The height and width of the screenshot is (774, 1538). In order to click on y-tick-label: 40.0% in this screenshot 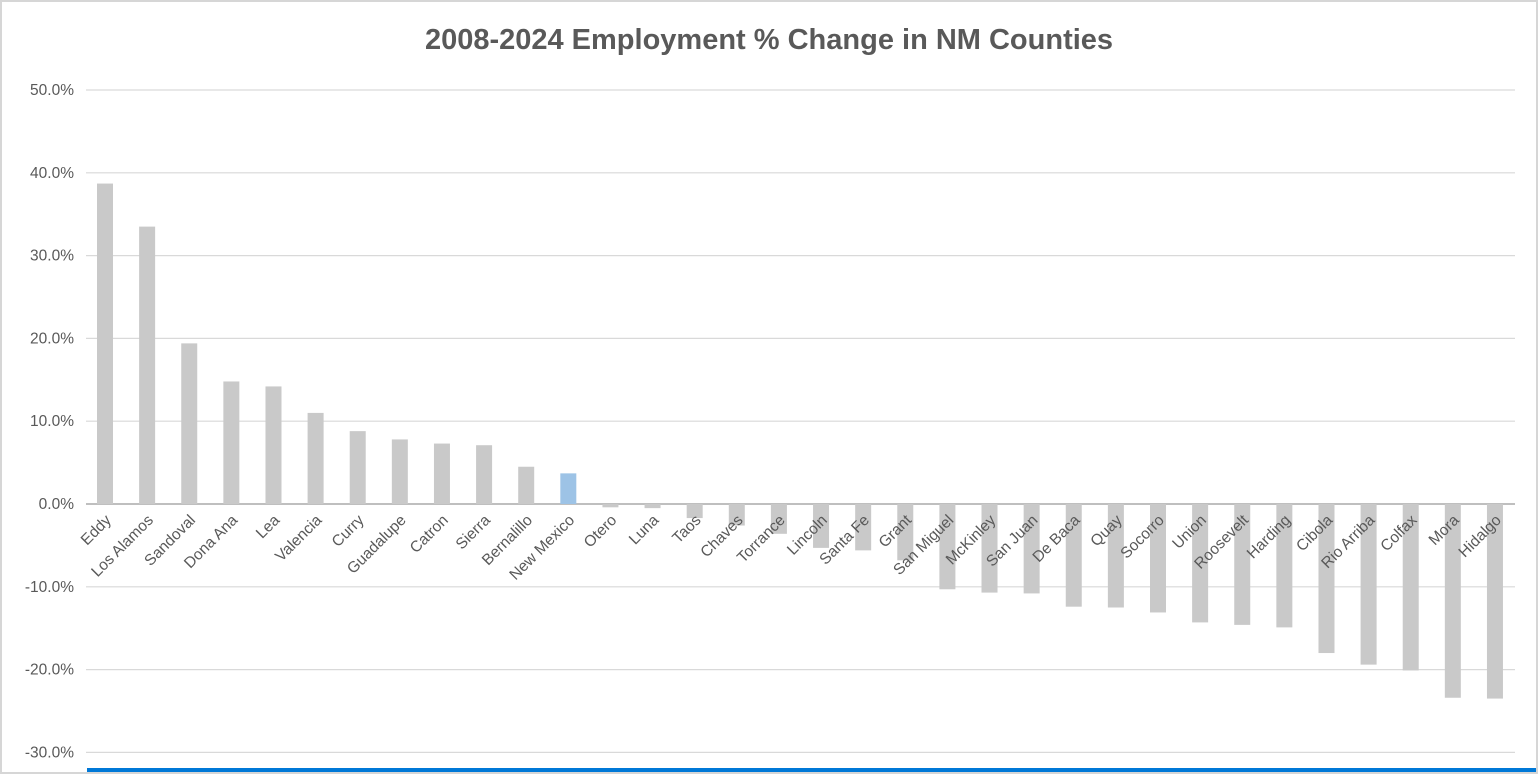, I will do `click(52, 173)`.